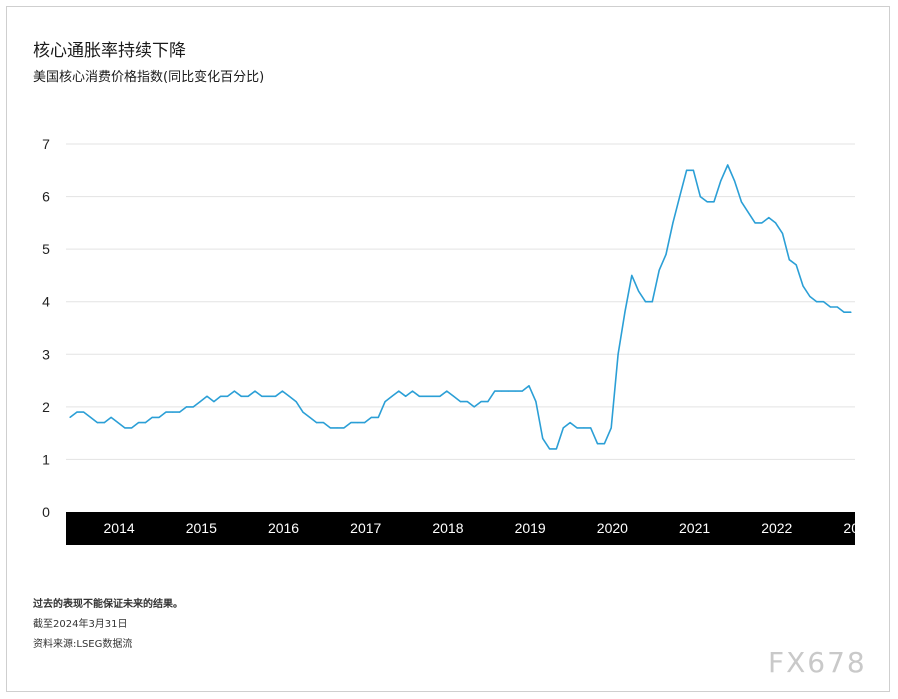  What do you see at coordinates (83, 644) in the screenshot?
I see `source-text: 资料来源:LSEG数据流` at bounding box center [83, 644].